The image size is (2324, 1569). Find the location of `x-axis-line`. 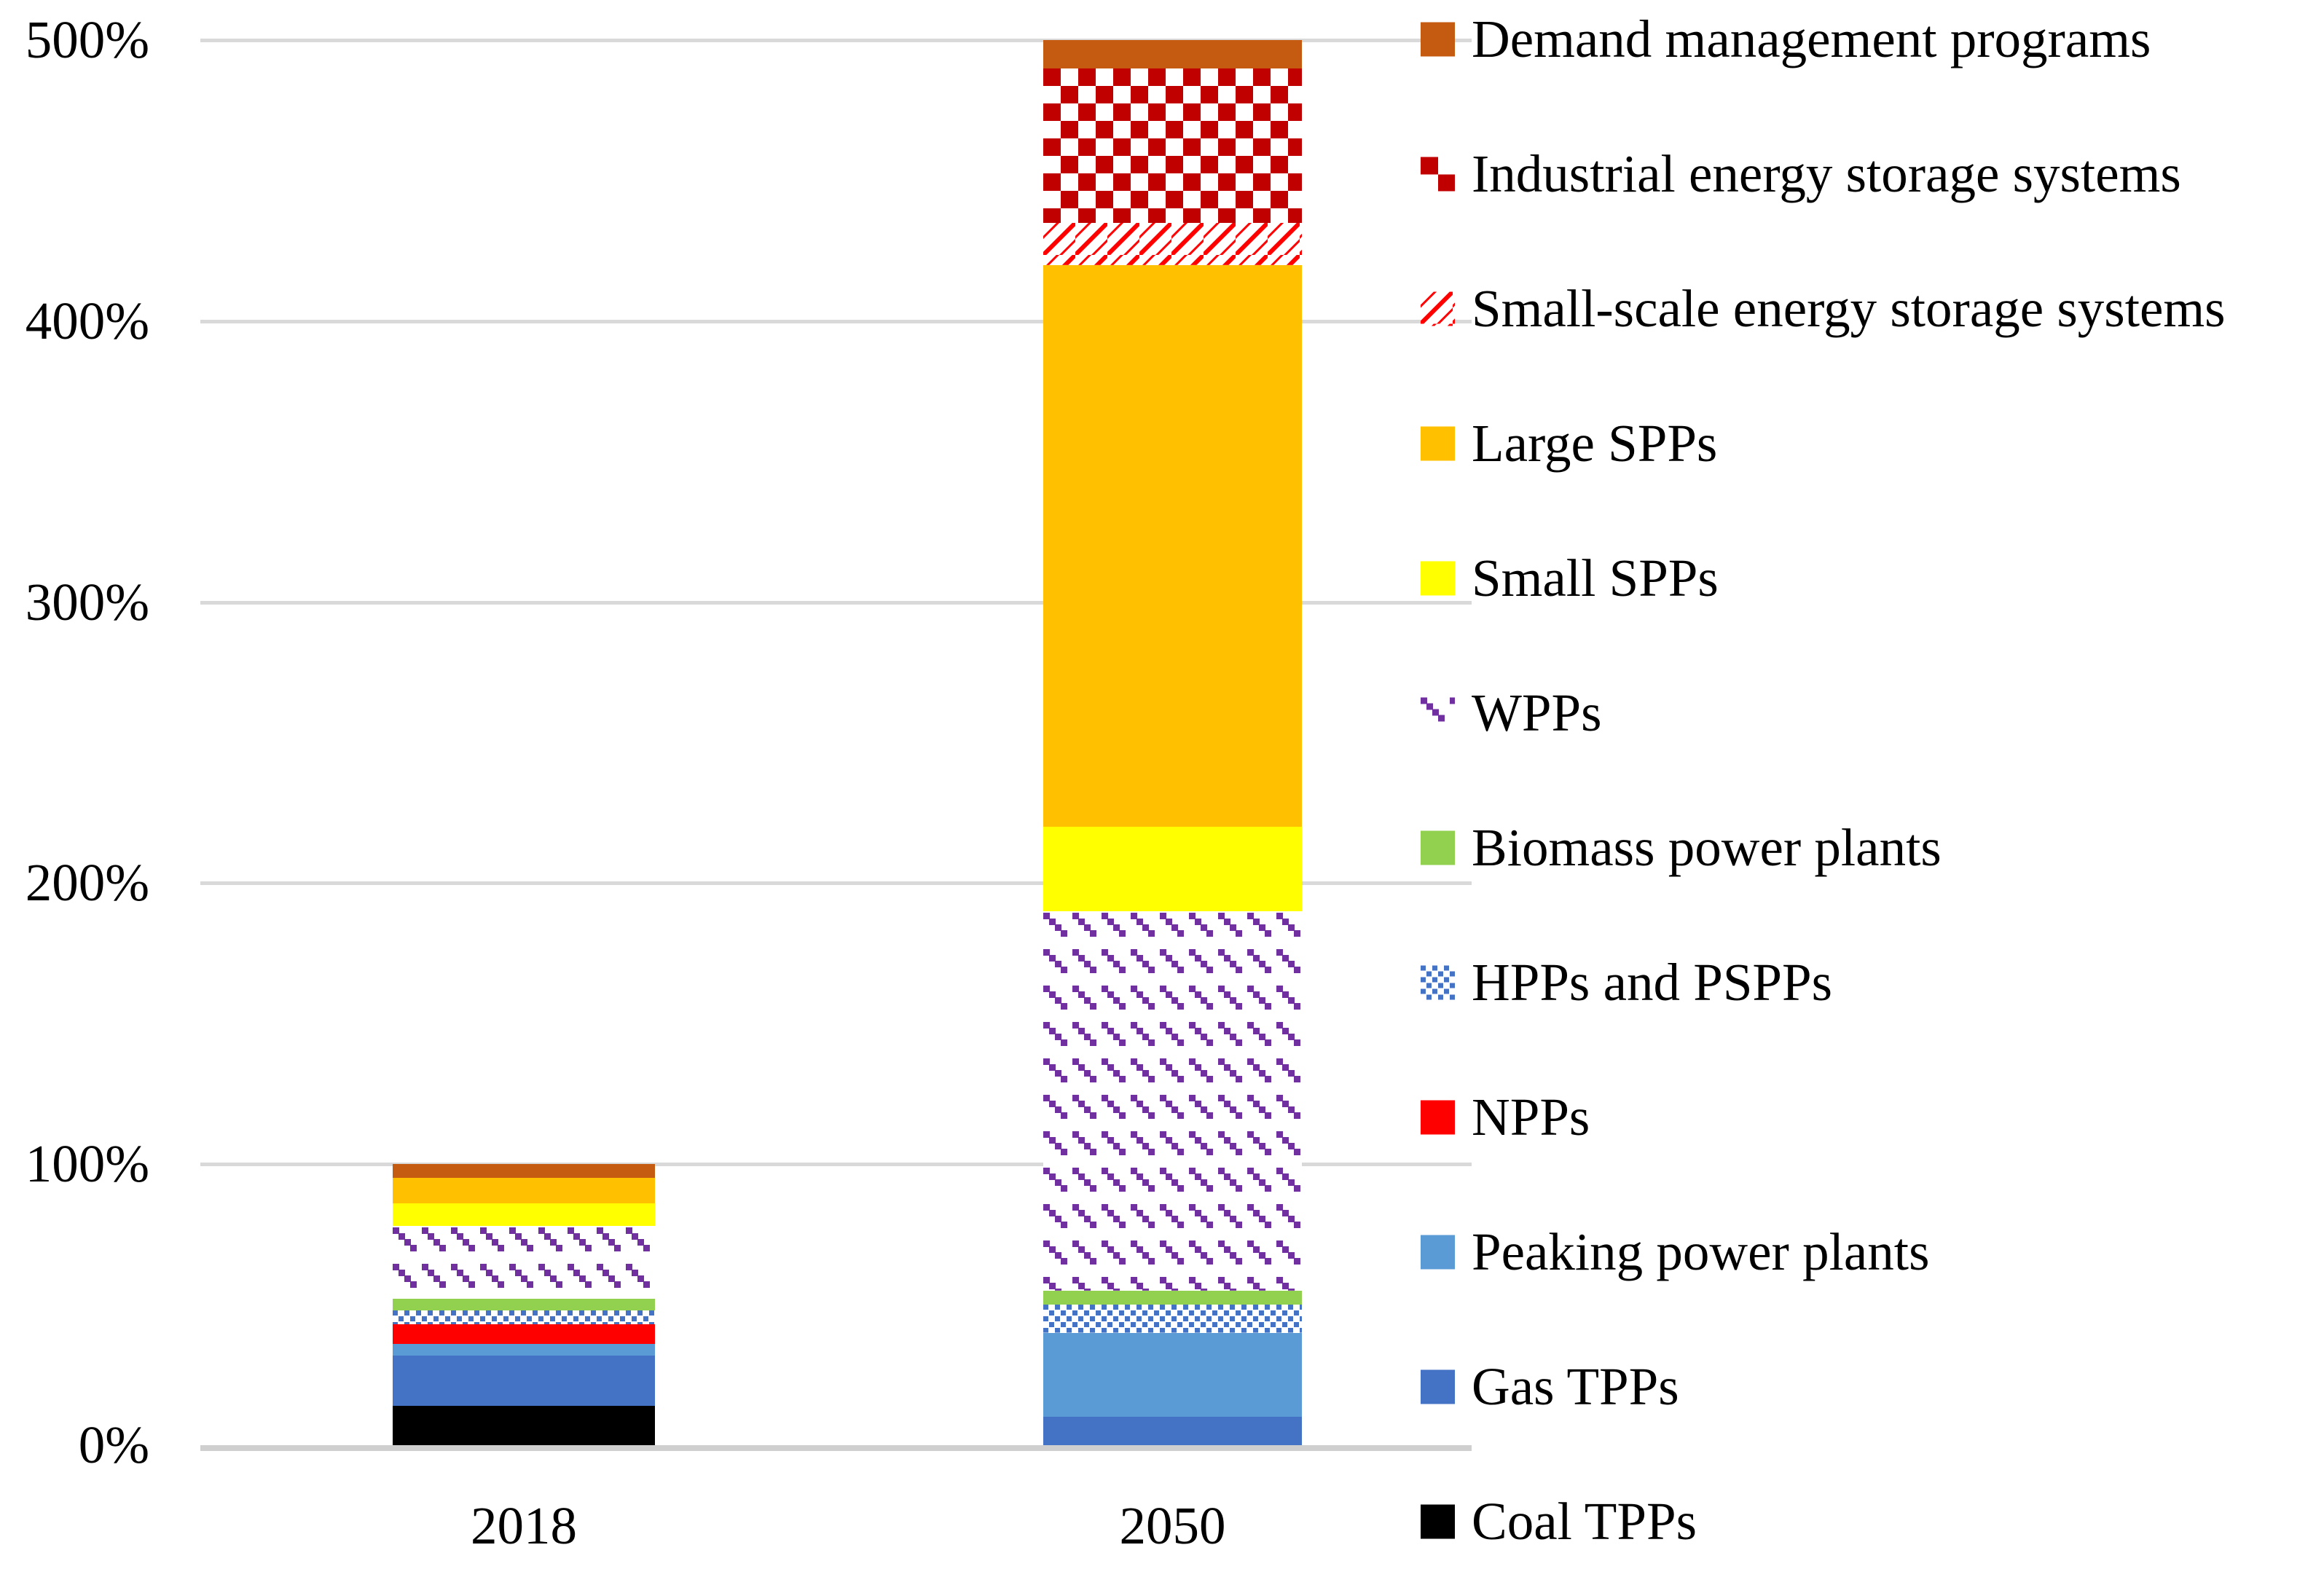

x-axis-line is located at coordinates (836, 1448).